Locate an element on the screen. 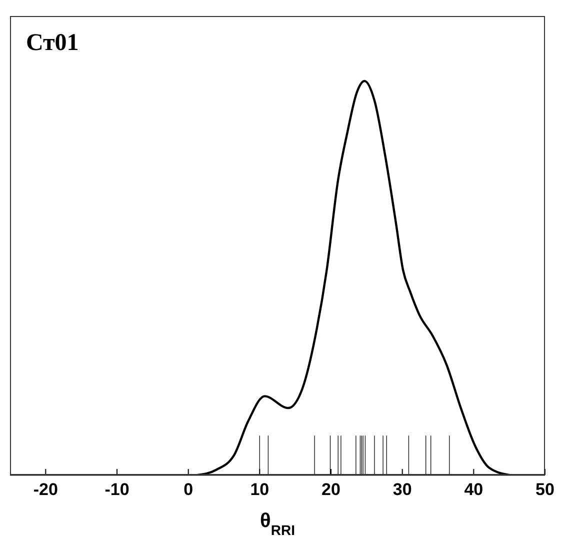  x-tick-label: -20 is located at coordinates (45, 490).